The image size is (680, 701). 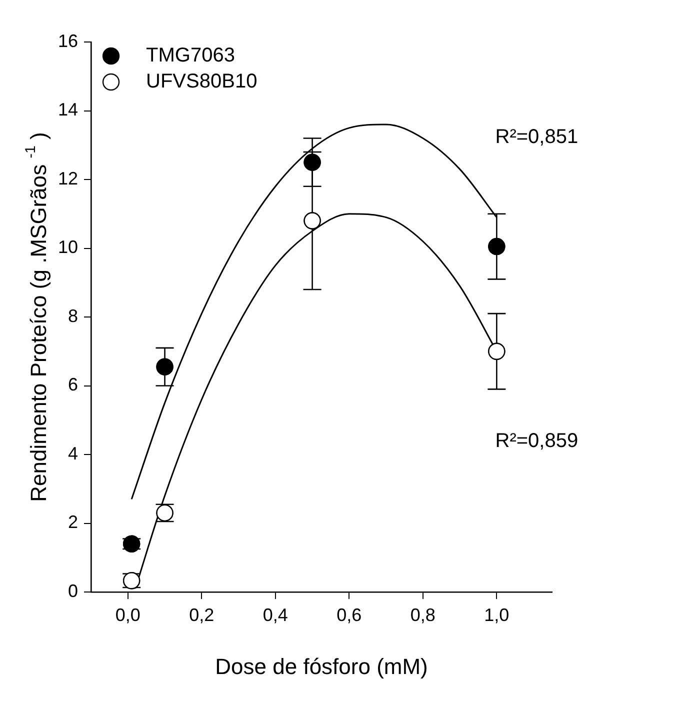 What do you see at coordinates (201, 614) in the screenshot?
I see `x-tick-label: 0,2` at bounding box center [201, 614].